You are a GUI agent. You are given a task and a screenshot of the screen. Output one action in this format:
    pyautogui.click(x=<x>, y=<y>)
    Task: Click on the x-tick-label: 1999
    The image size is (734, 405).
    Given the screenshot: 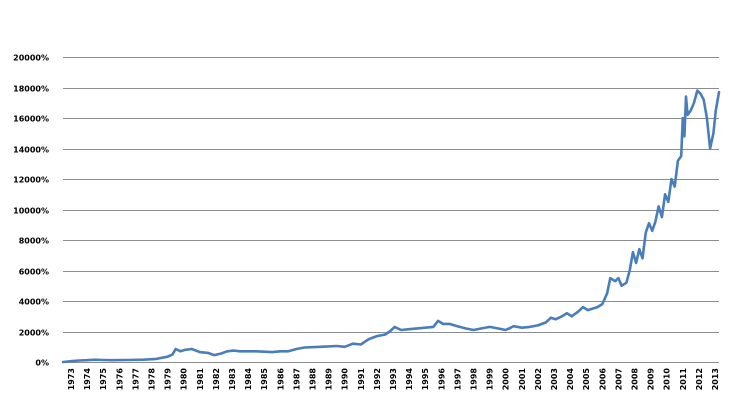 What is the action you would take?
    pyautogui.click(x=490, y=379)
    